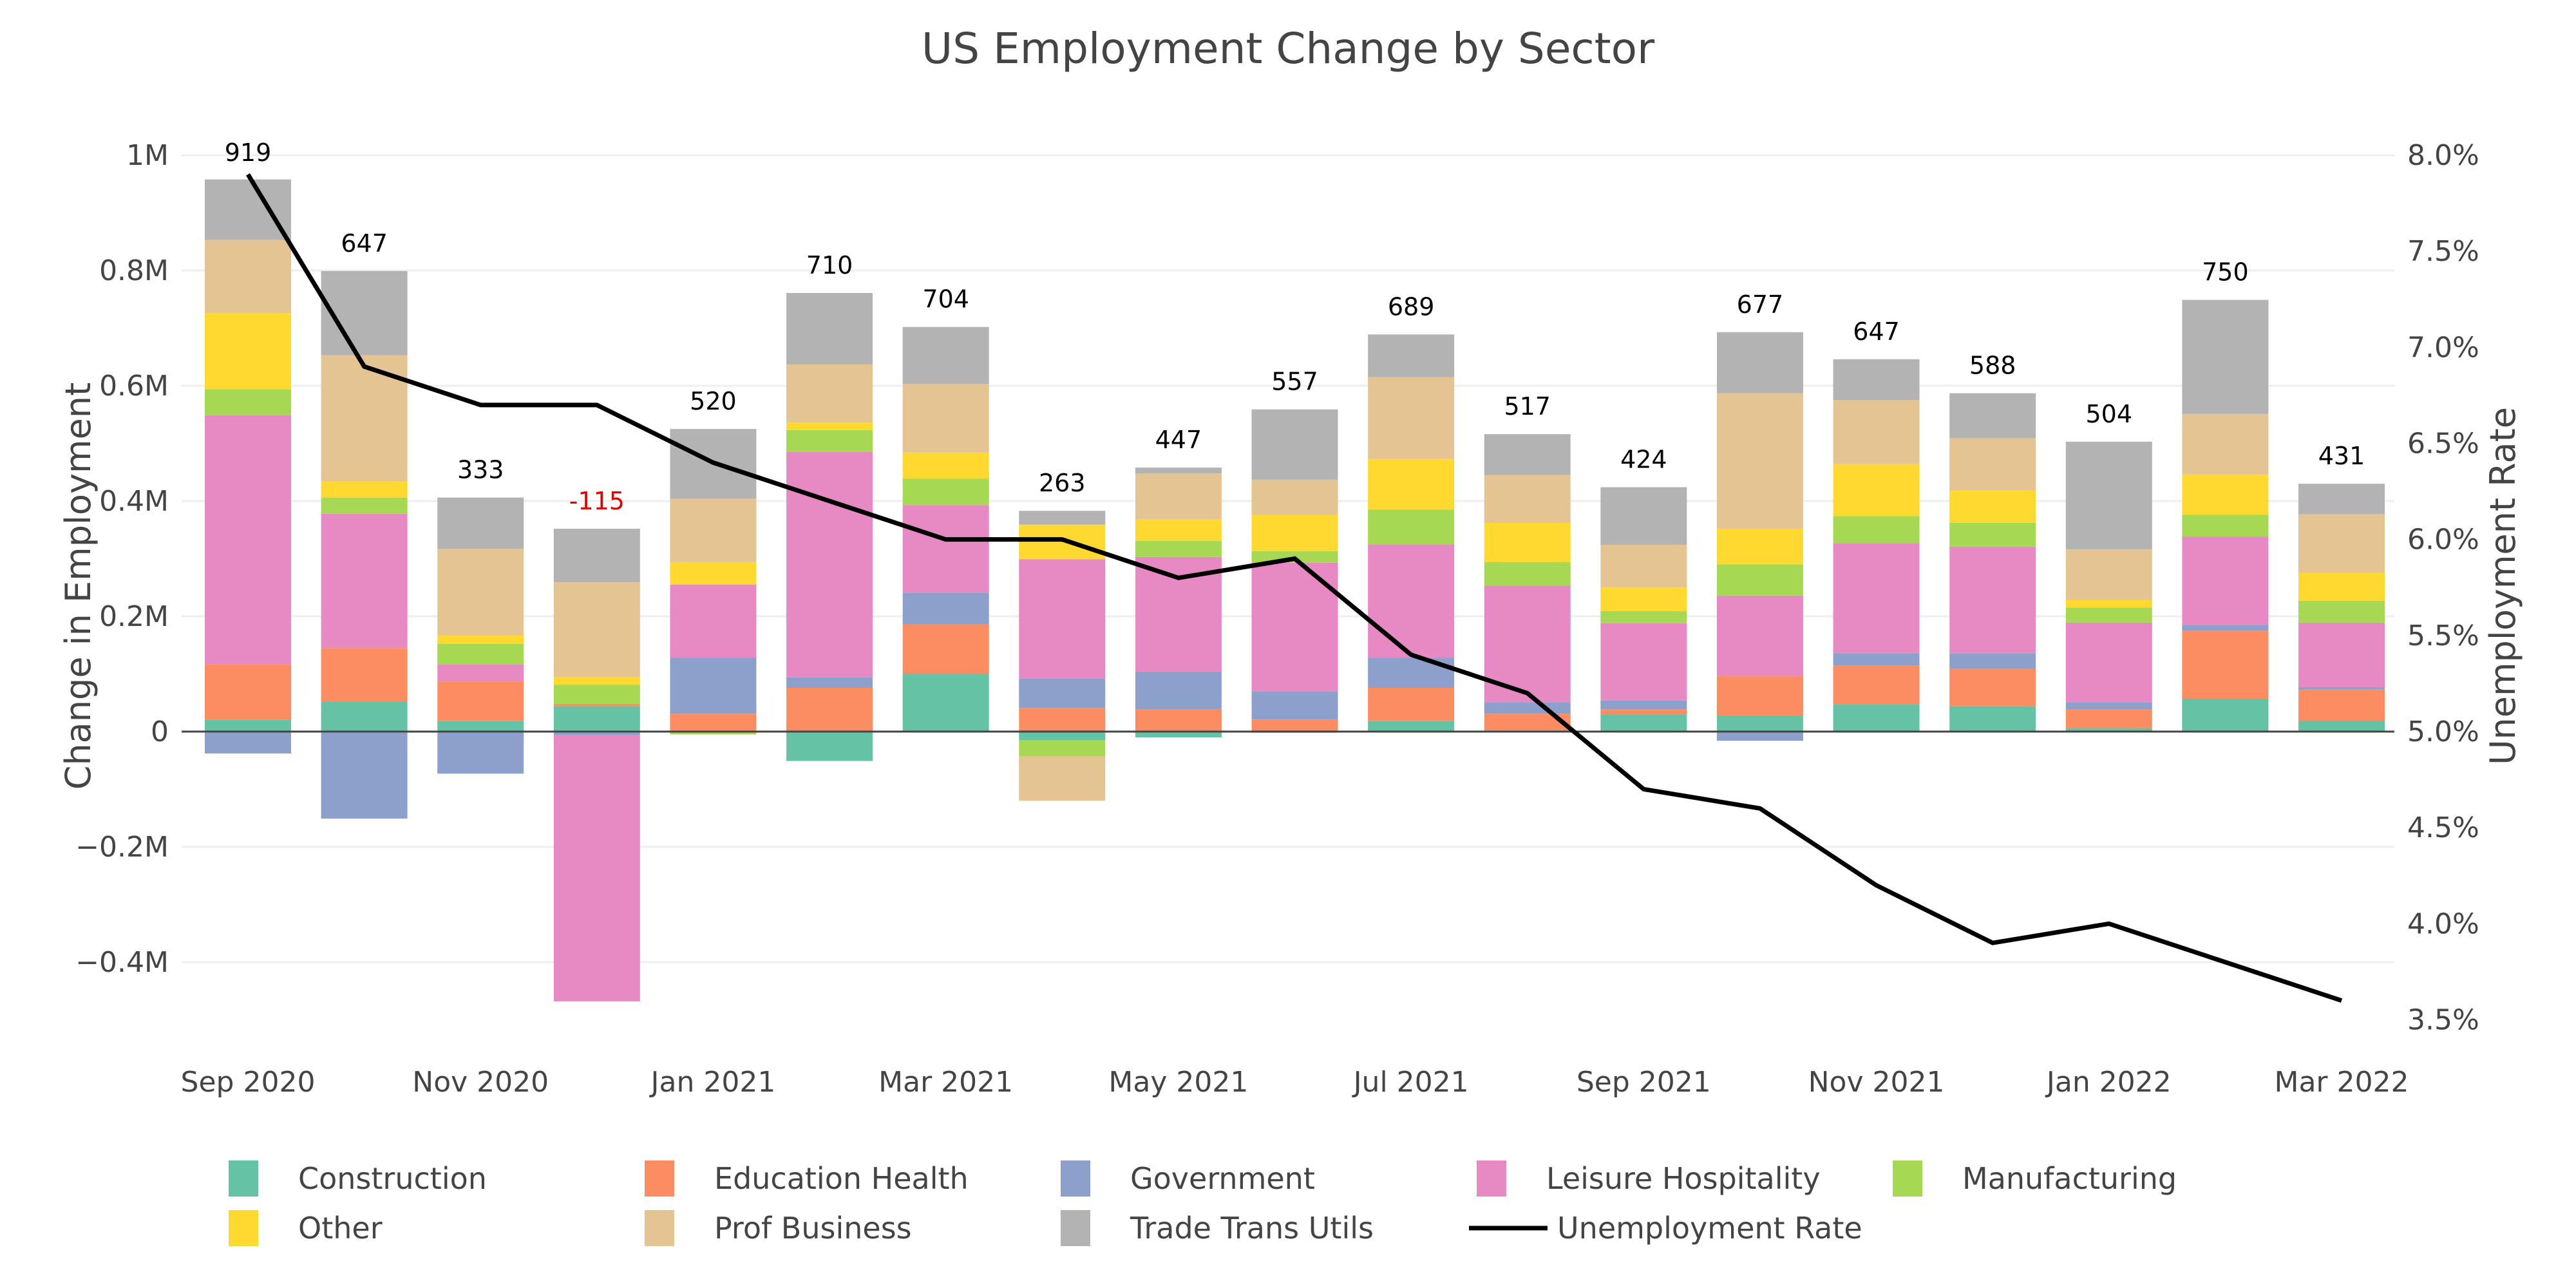  I want to click on y2-tick-label: 6.5%, so click(2443, 444).